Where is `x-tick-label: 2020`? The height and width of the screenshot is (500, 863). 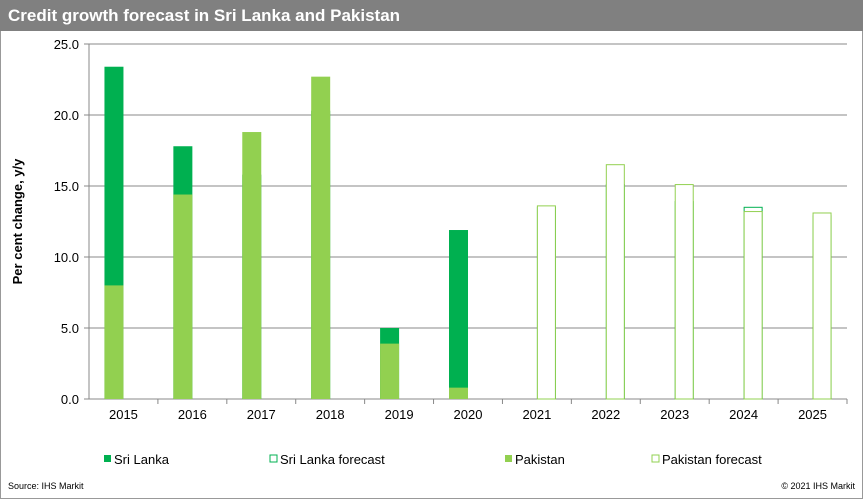
x-tick-label: 2020 is located at coordinates (468, 414).